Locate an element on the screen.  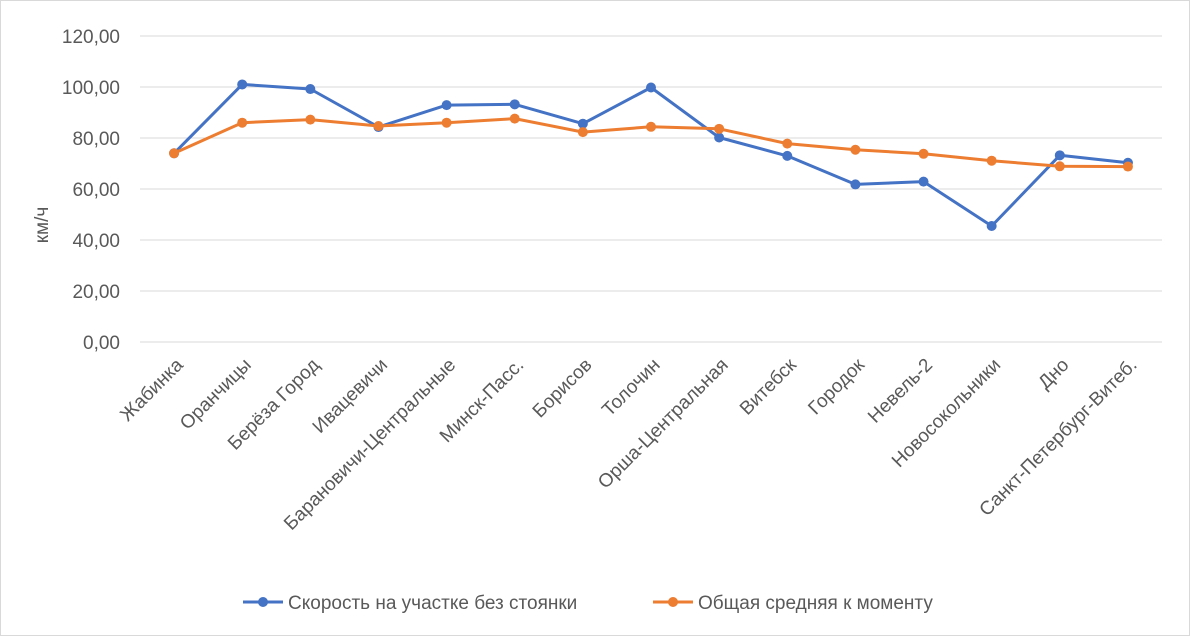
y-tick-label: 60,00 is located at coordinates (96, 190).